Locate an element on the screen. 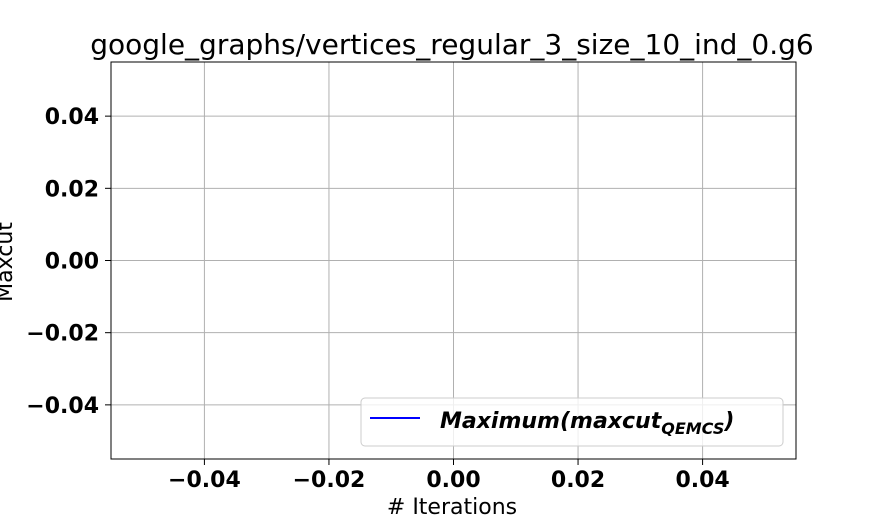 The height and width of the screenshot is (521, 884). x-tick-label: 0.02 is located at coordinates (578, 480).